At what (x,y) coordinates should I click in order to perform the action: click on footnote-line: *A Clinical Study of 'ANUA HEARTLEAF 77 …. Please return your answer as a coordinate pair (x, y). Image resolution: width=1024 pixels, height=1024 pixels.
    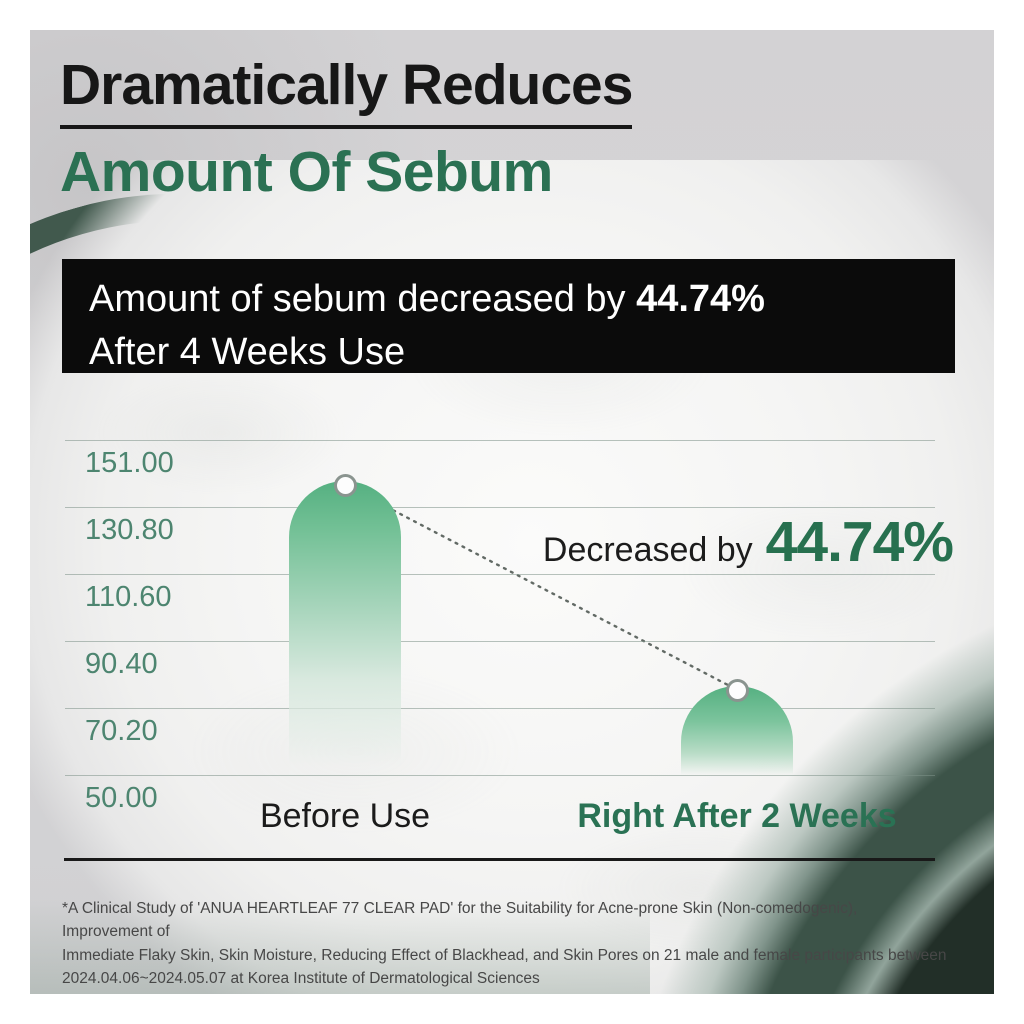
    Looking at the image, I should click on (460, 920).